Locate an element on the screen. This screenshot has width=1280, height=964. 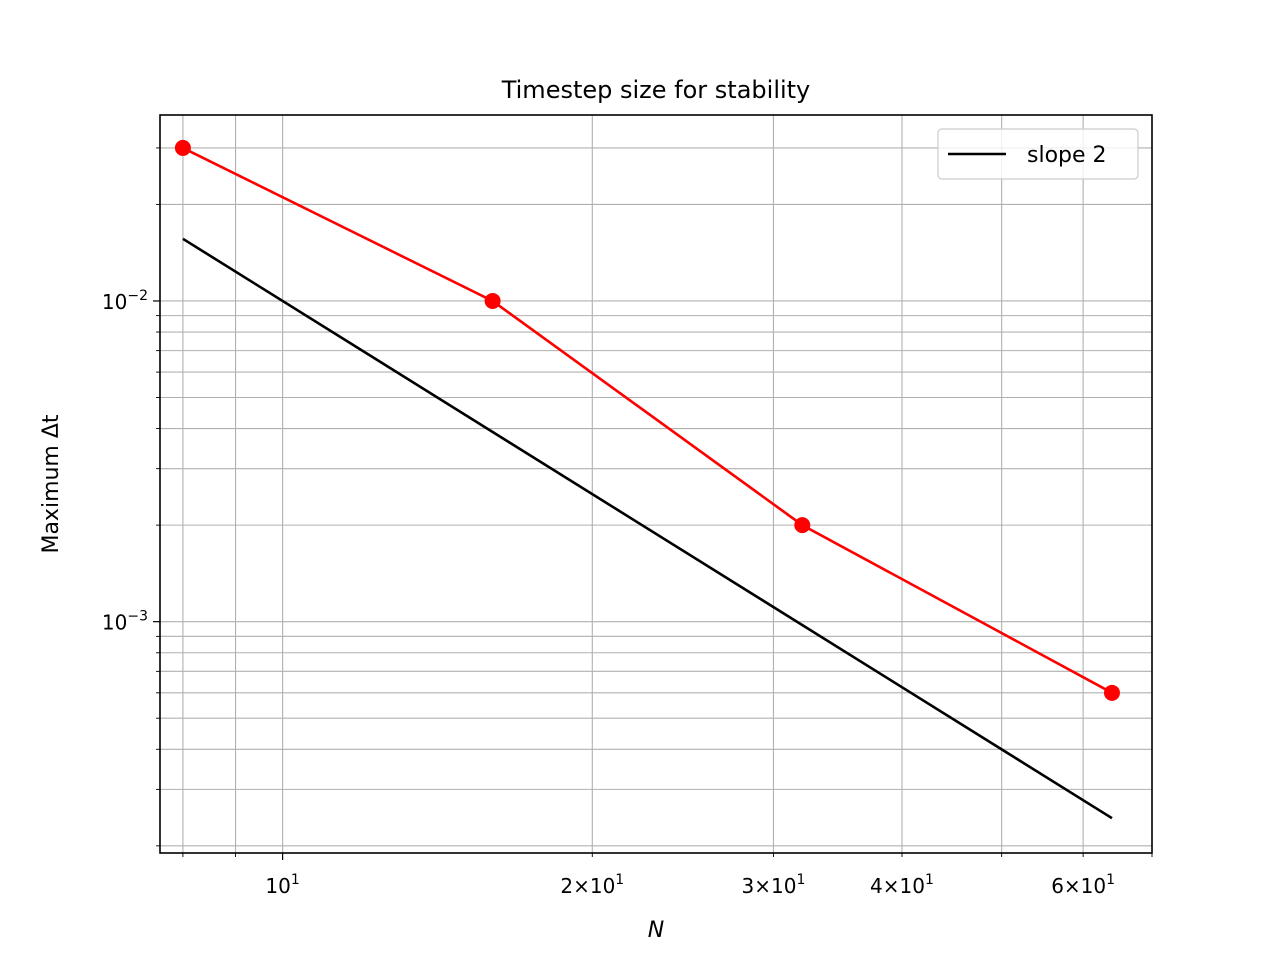
x-tick-label: 2×101 is located at coordinates (592, 885).